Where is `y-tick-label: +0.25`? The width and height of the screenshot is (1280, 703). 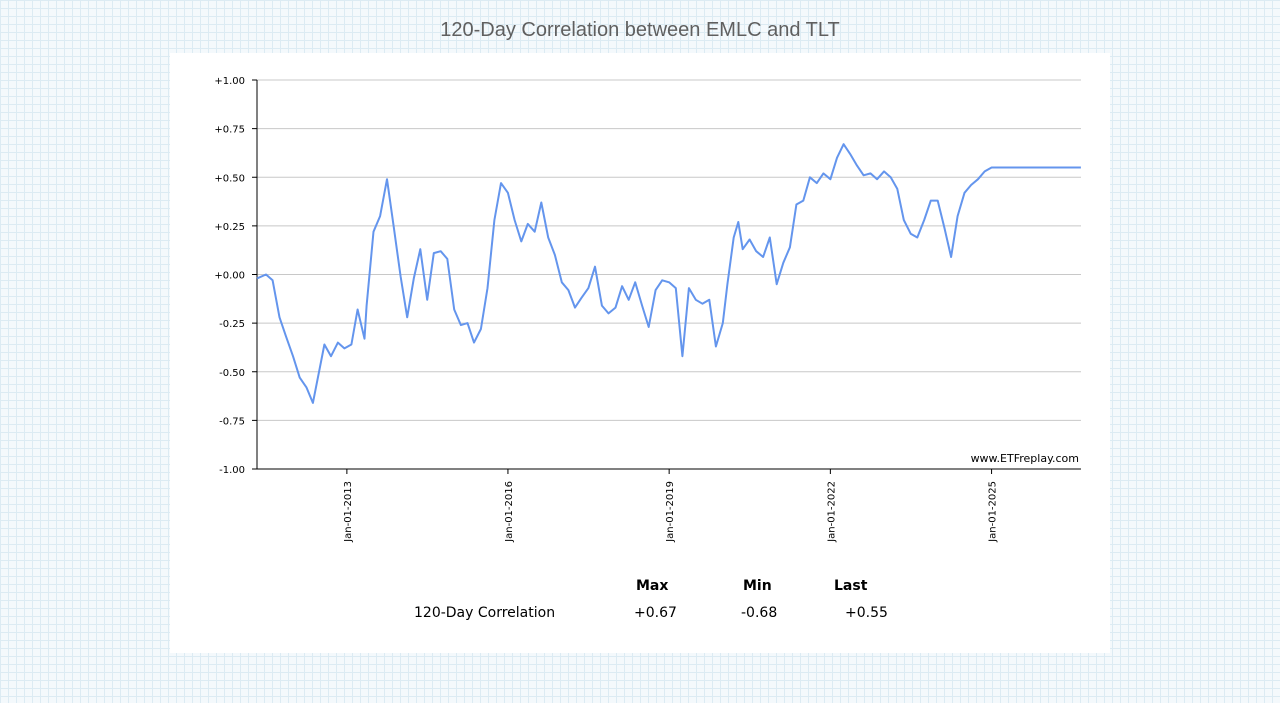
y-tick-label: +0.25 is located at coordinates (229, 227).